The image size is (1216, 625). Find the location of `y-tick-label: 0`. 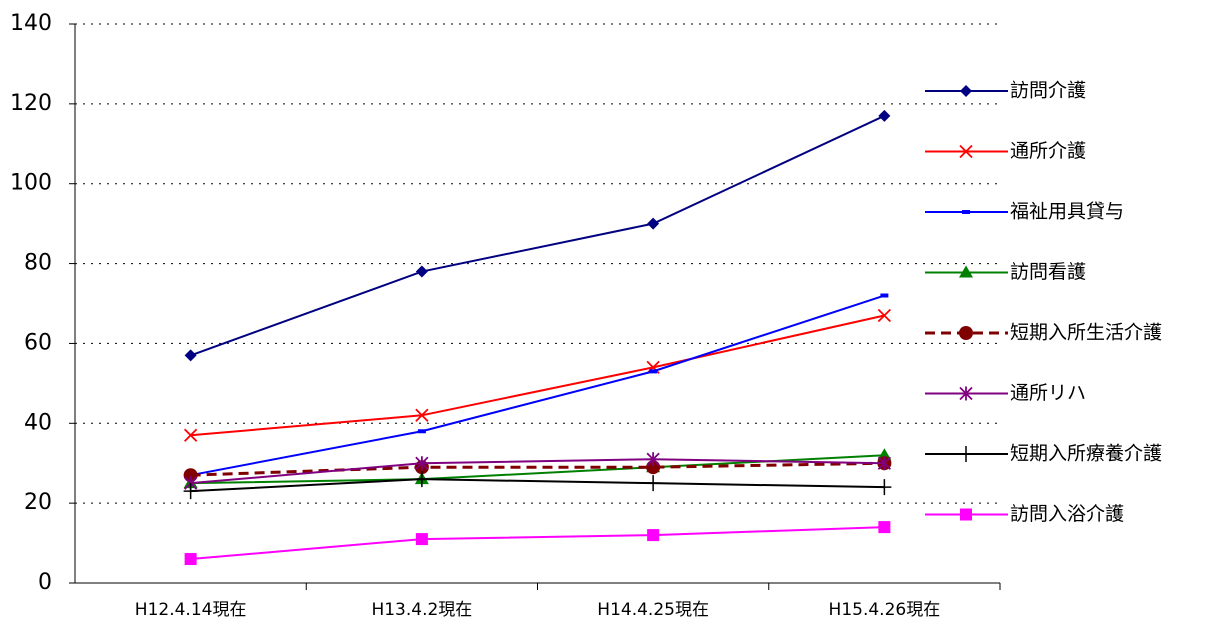

y-tick-label: 0 is located at coordinates (45, 582).